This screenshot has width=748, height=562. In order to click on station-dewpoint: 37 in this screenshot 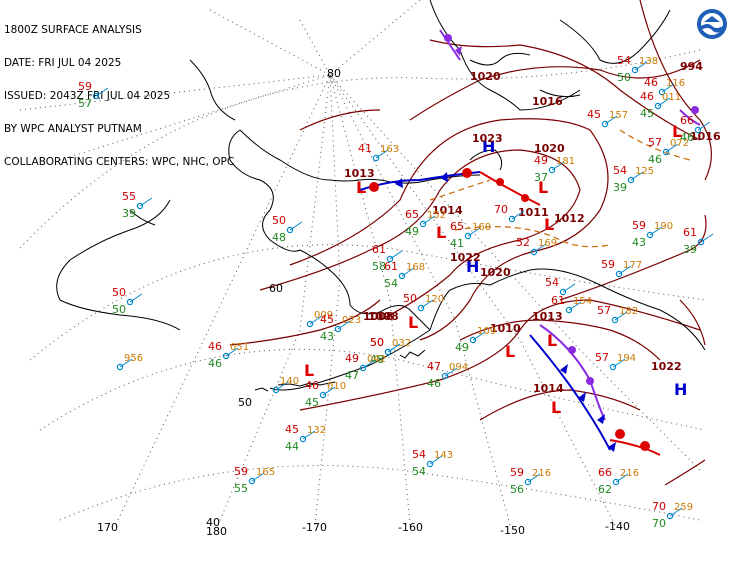, I will do `click(541, 177)`.